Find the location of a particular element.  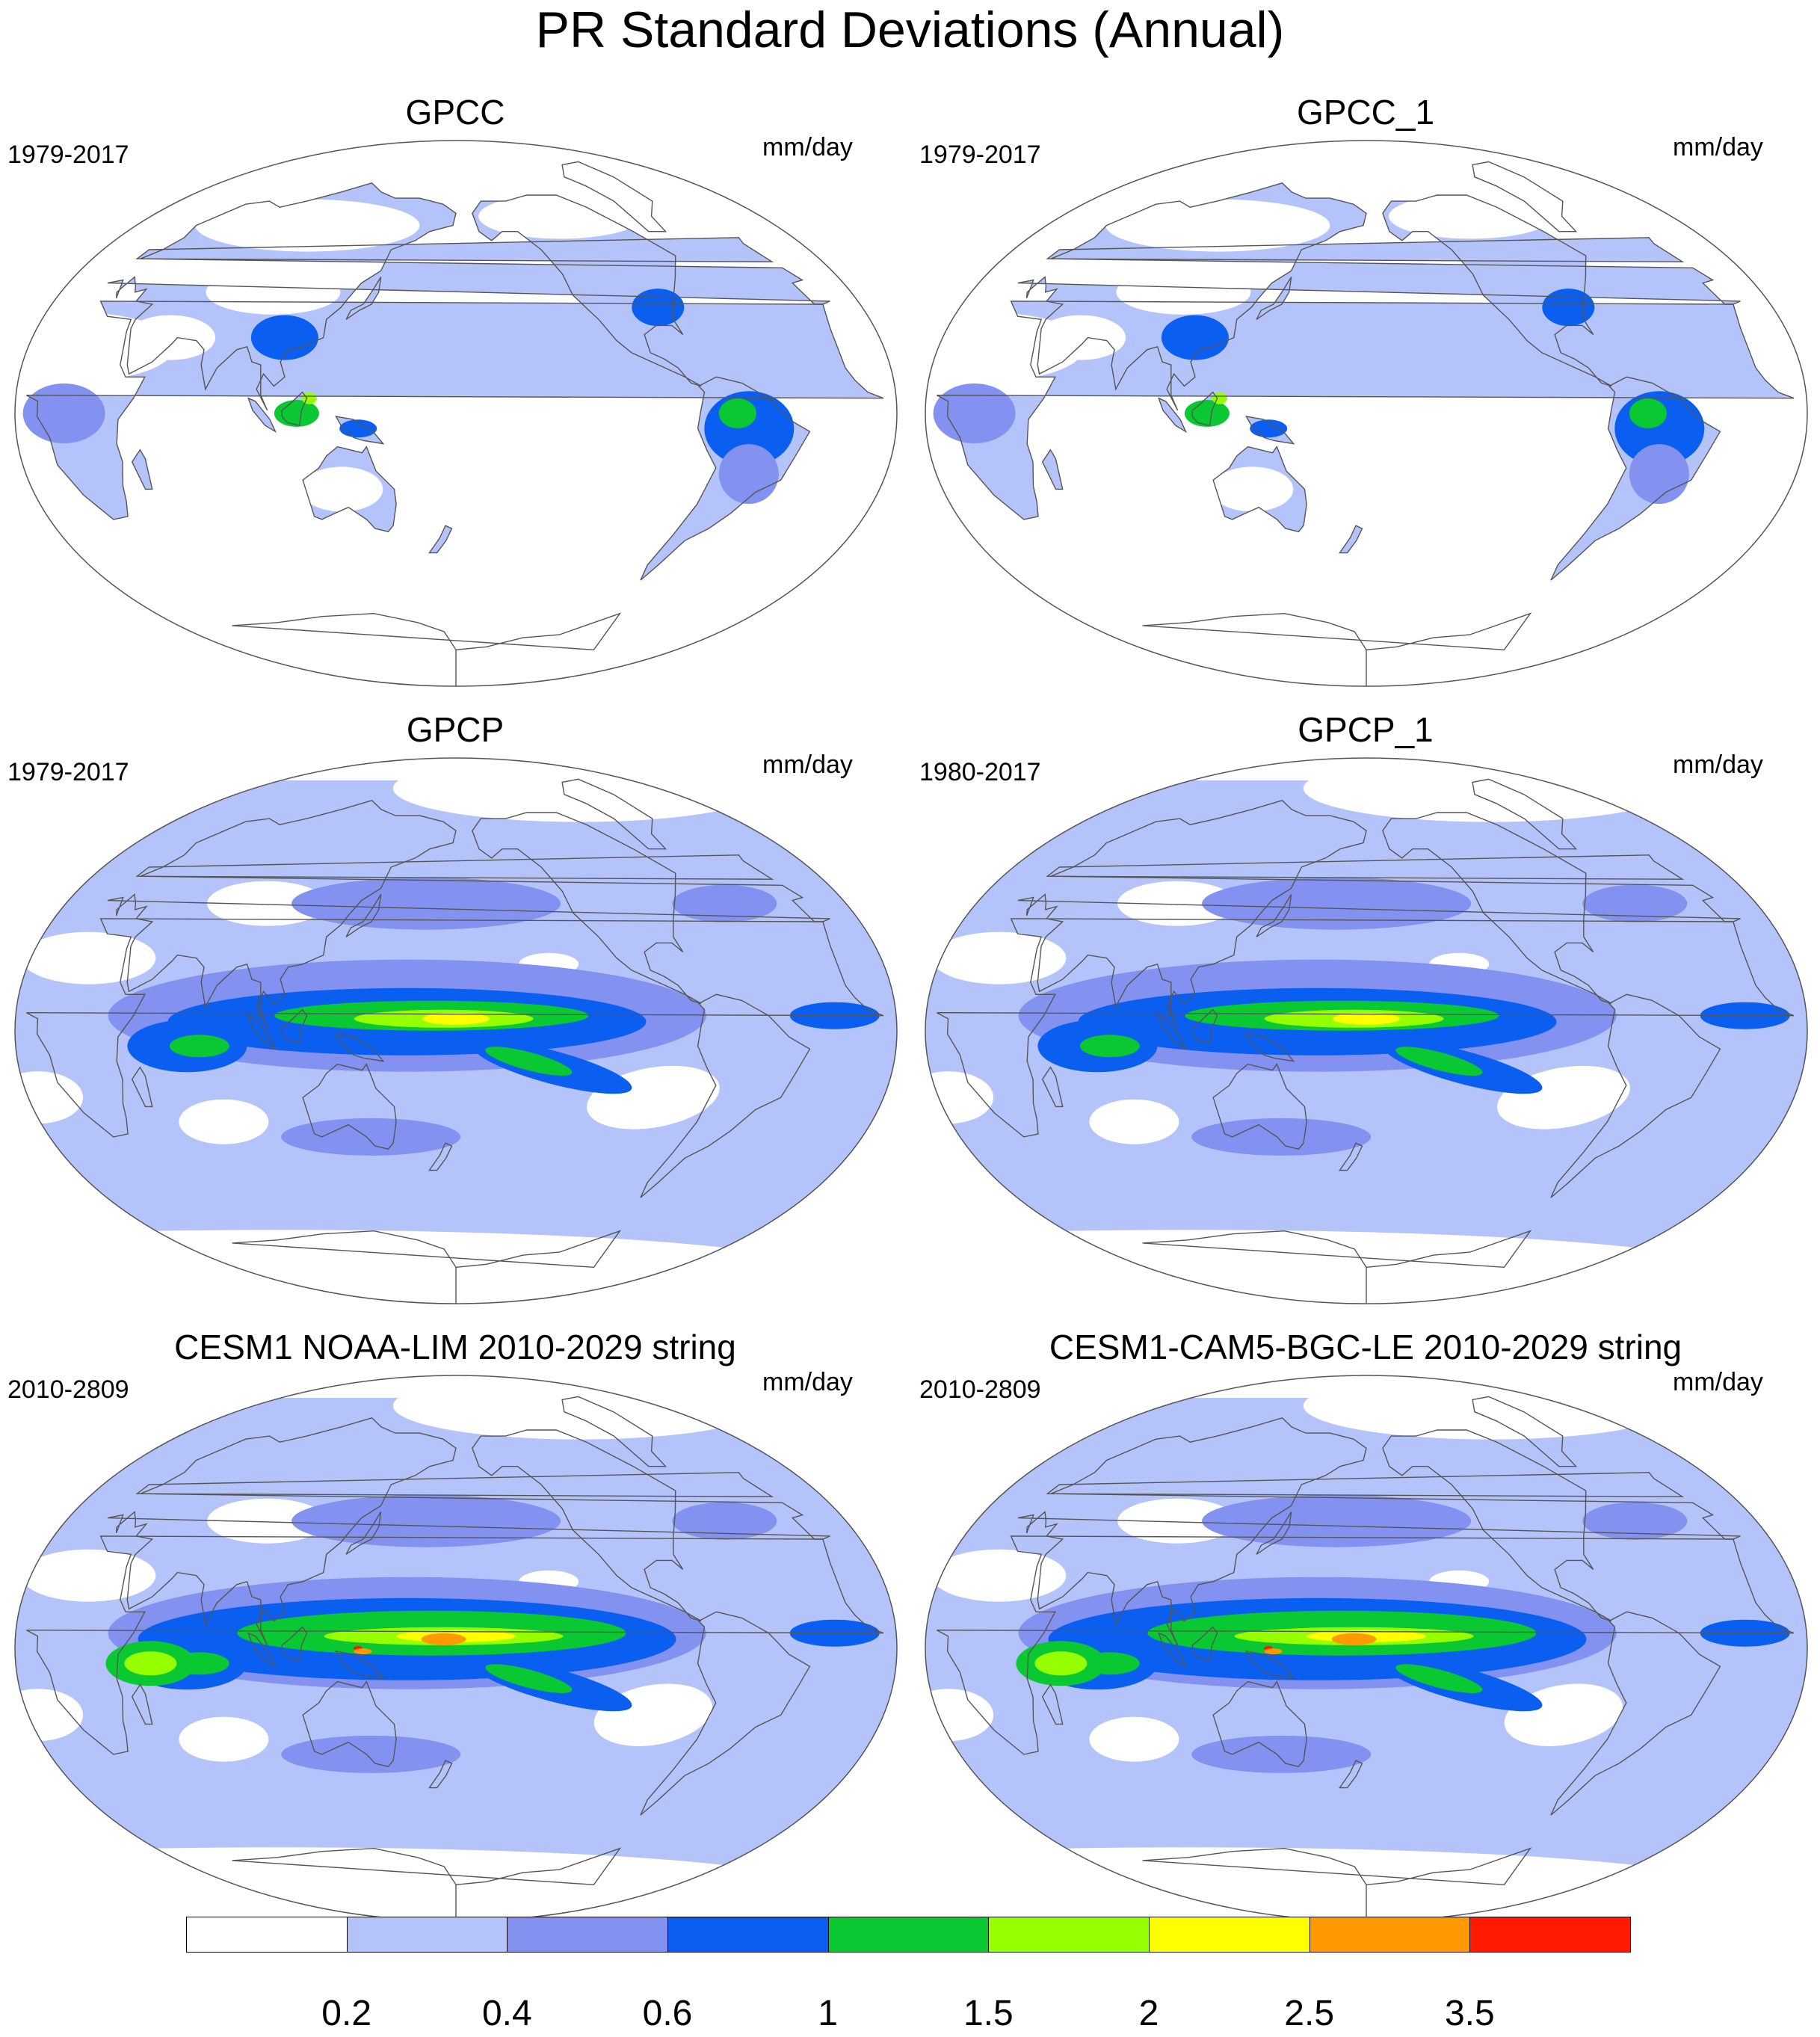

map-border is located at coordinates (1366, 1030).